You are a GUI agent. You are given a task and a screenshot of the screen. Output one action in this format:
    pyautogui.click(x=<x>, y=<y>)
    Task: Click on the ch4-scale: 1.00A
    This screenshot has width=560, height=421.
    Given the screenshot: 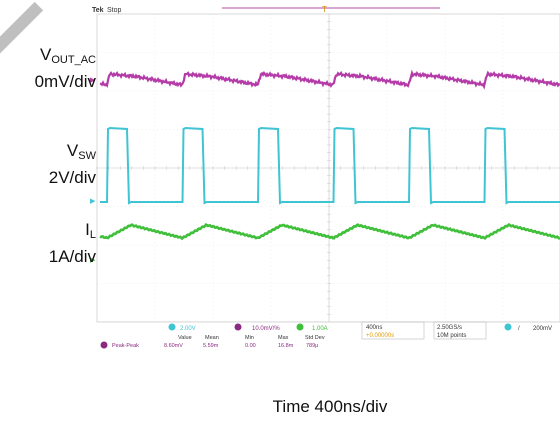 What is the action you would take?
    pyautogui.click(x=320, y=329)
    